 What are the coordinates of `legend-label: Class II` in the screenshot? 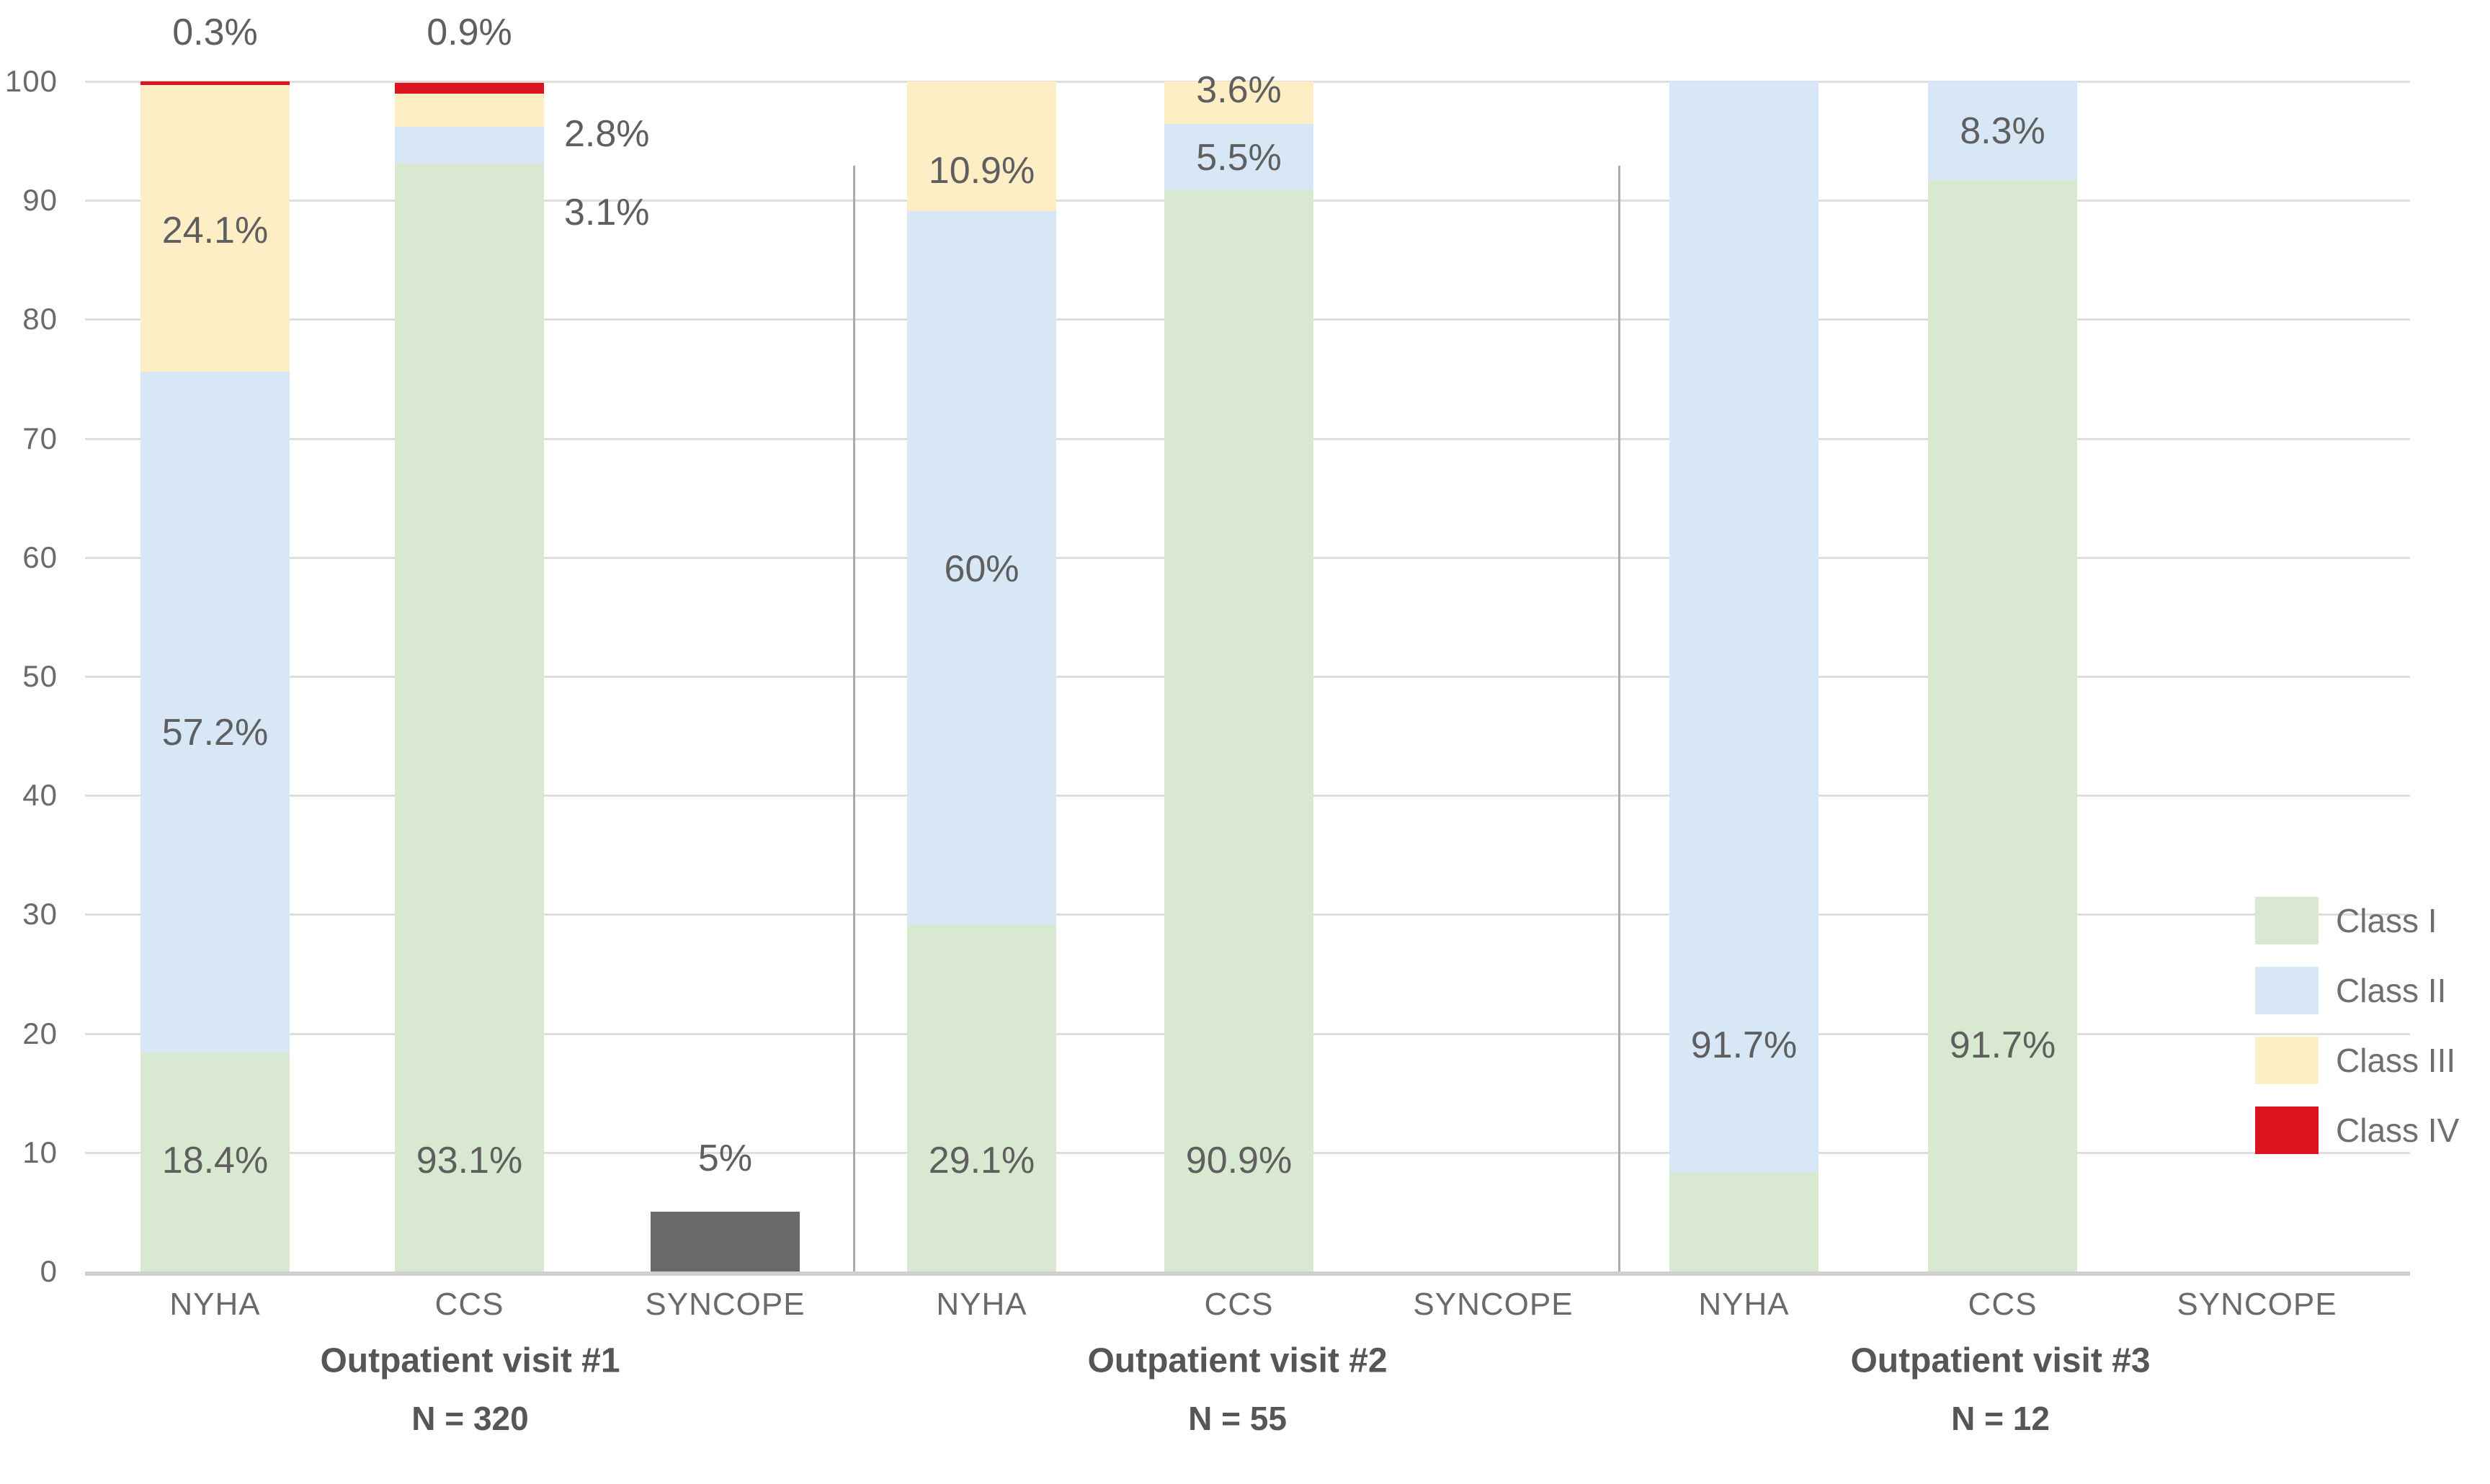 It's located at (2391, 991).